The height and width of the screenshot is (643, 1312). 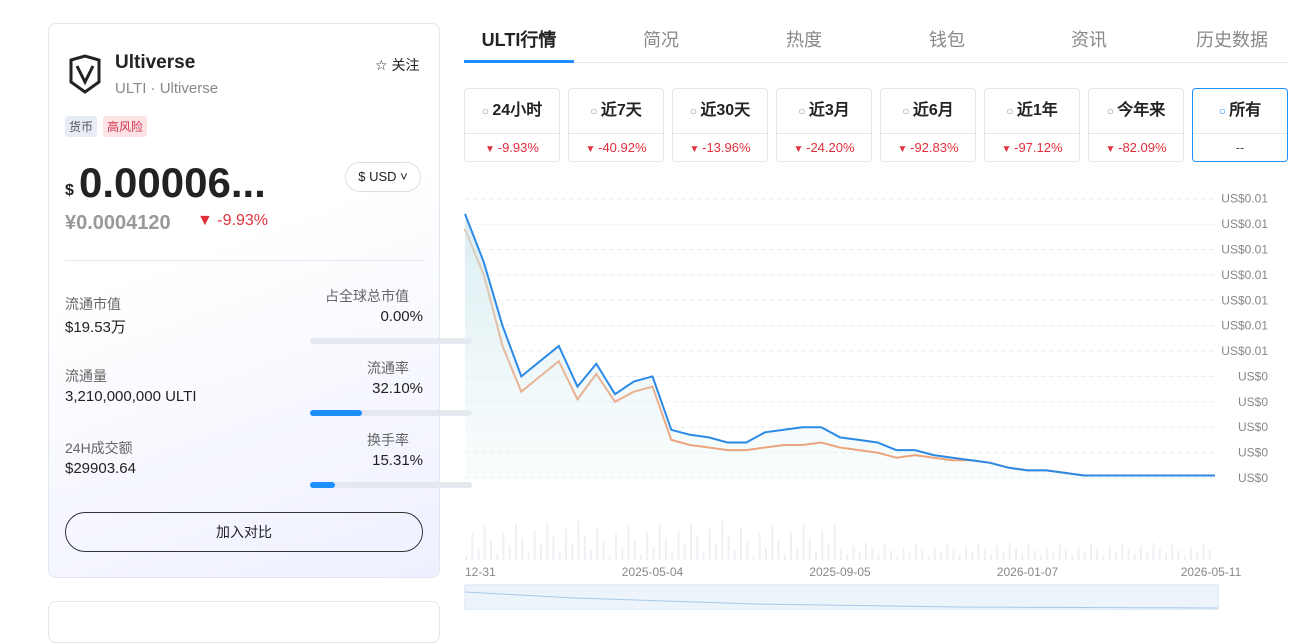 I want to click on stat-value: 15.31%, so click(x=397, y=460).